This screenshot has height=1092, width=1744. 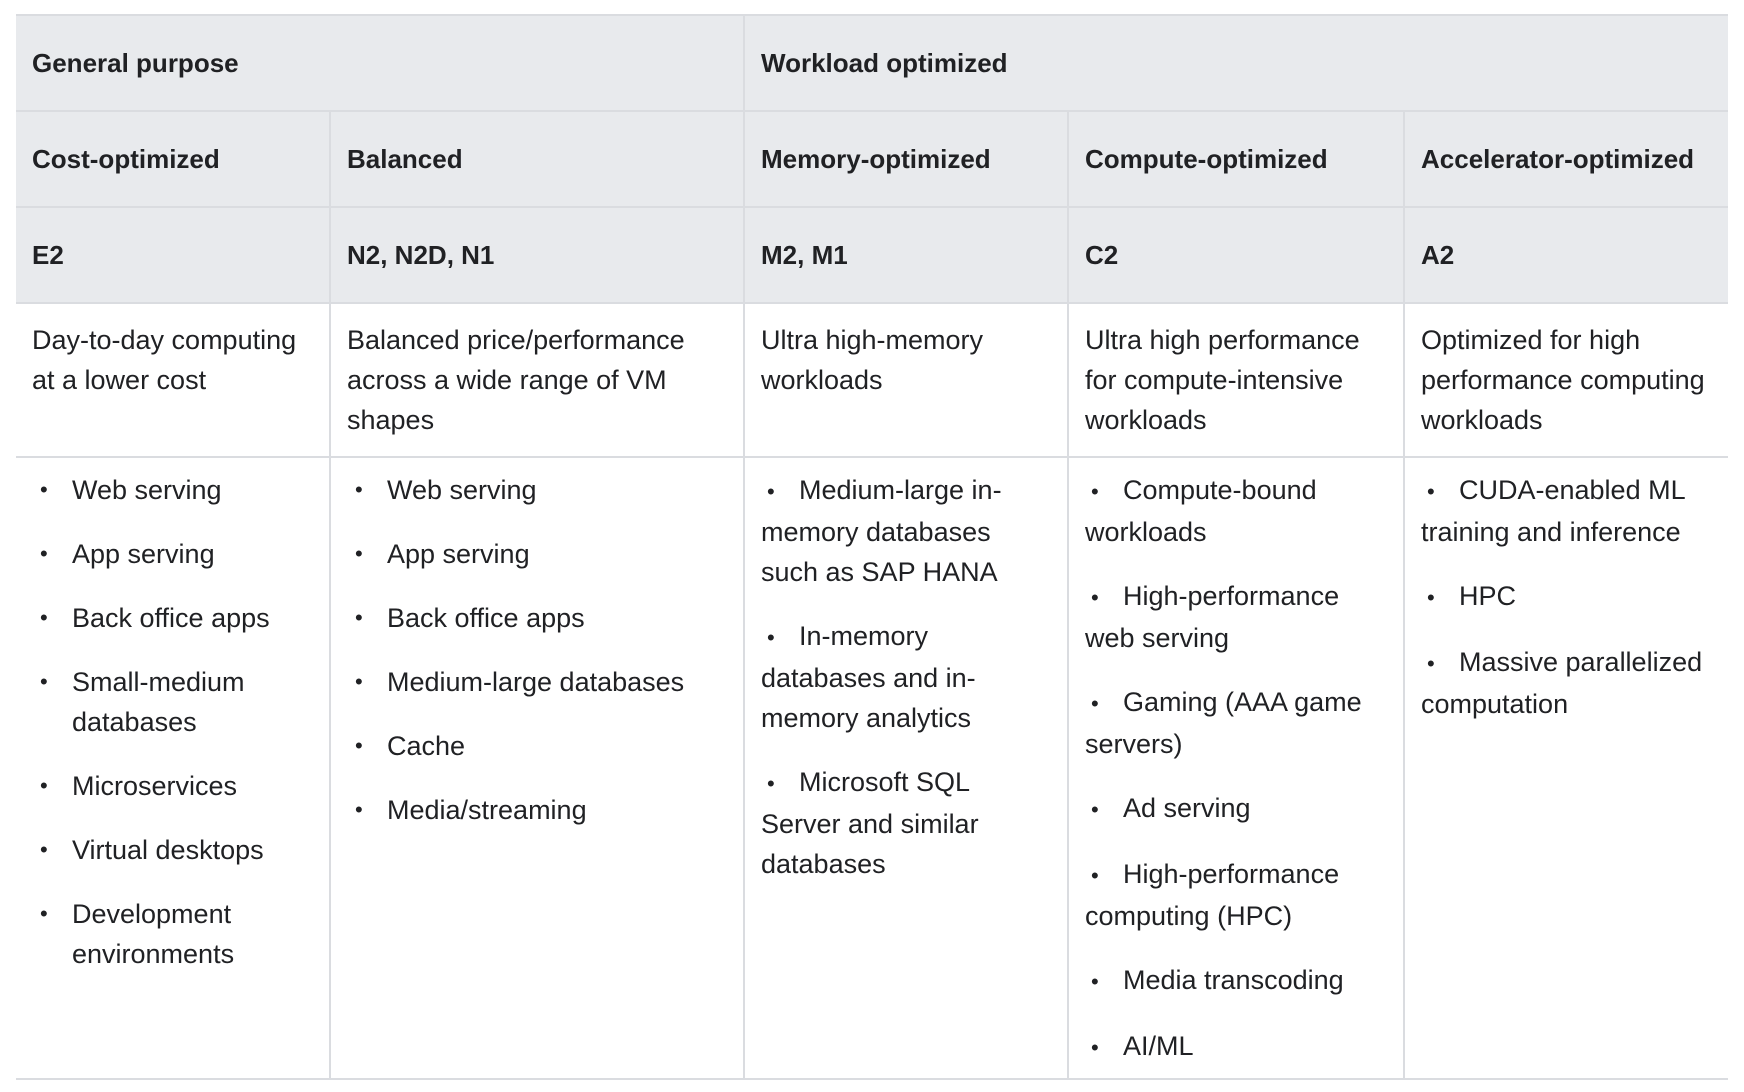 I want to click on category-header-balanced: Balanced, so click(x=537, y=159).